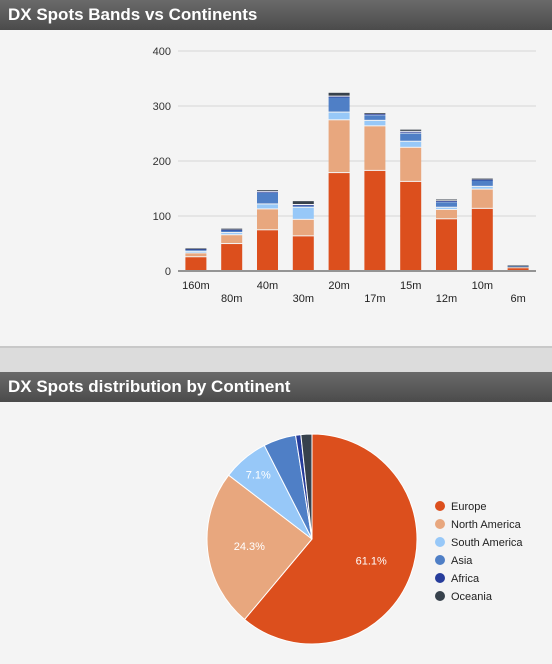  Describe the element at coordinates (486, 525) in the screenshot. I see `legend-label: North America` at that location.